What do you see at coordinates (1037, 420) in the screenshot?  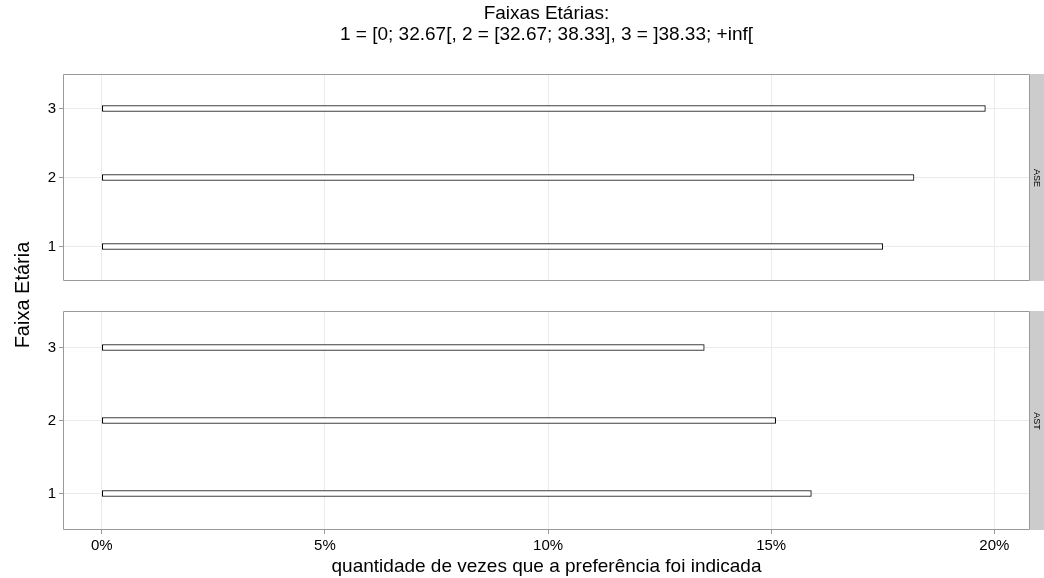 I see `text: AST` at bounding box center [1037, 420].